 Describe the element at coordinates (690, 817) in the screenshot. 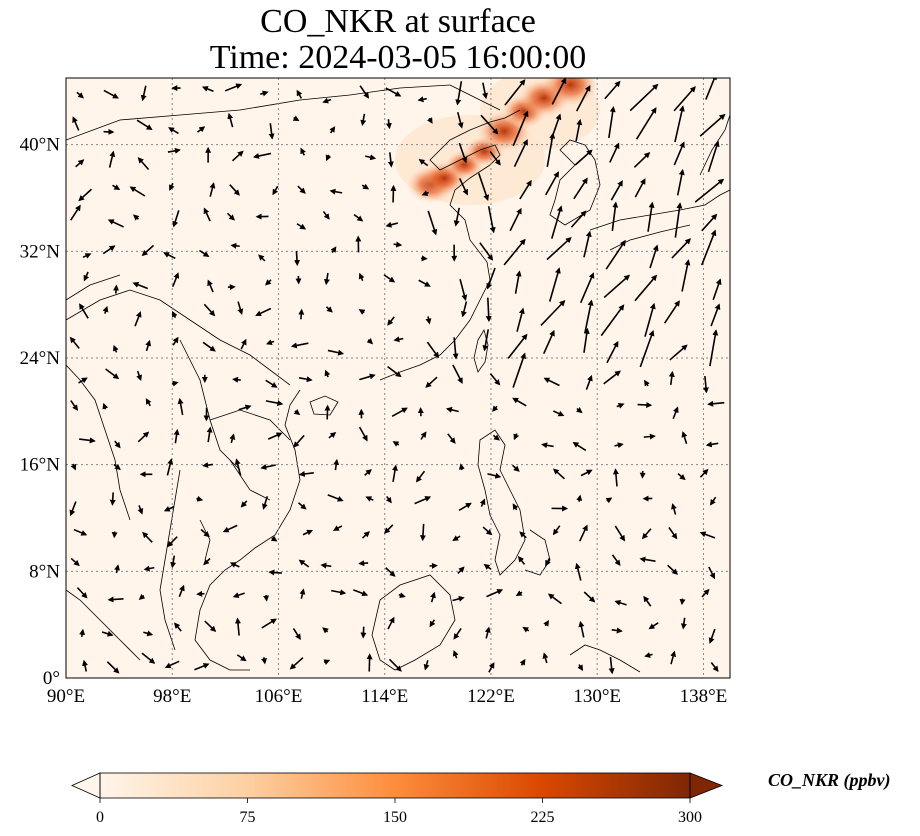

I see `colorbar-tick-label: 300` at that location.